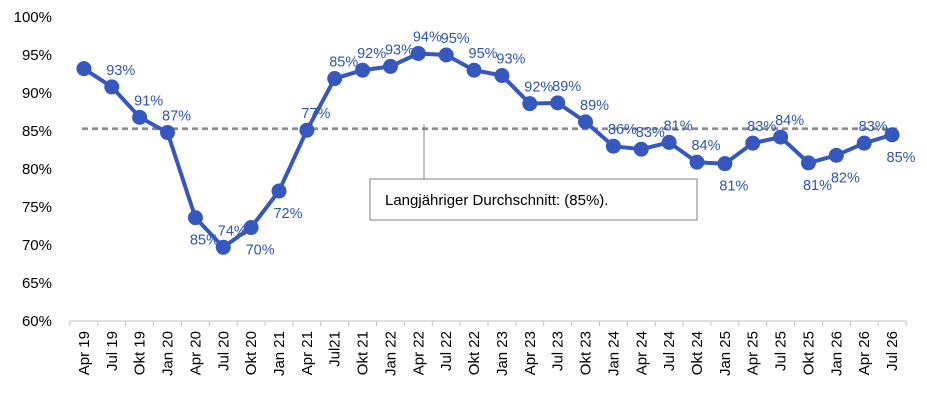  I want to click on x-tick-label: Jul 19, so click(112, 351).